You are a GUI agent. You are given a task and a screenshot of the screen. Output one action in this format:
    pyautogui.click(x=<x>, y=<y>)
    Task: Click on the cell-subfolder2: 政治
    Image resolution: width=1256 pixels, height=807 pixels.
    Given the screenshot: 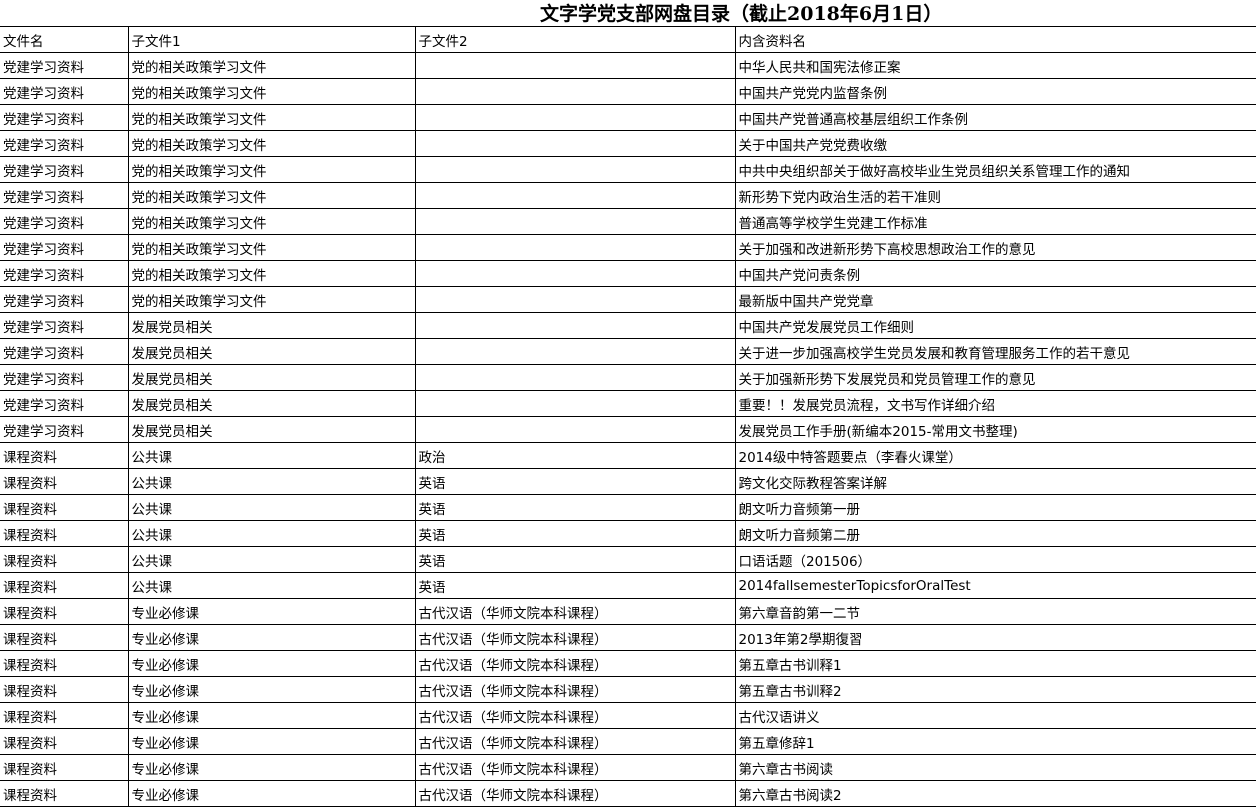 What is the action you would take?
    pyautogui.click(x=575, y=455)
    